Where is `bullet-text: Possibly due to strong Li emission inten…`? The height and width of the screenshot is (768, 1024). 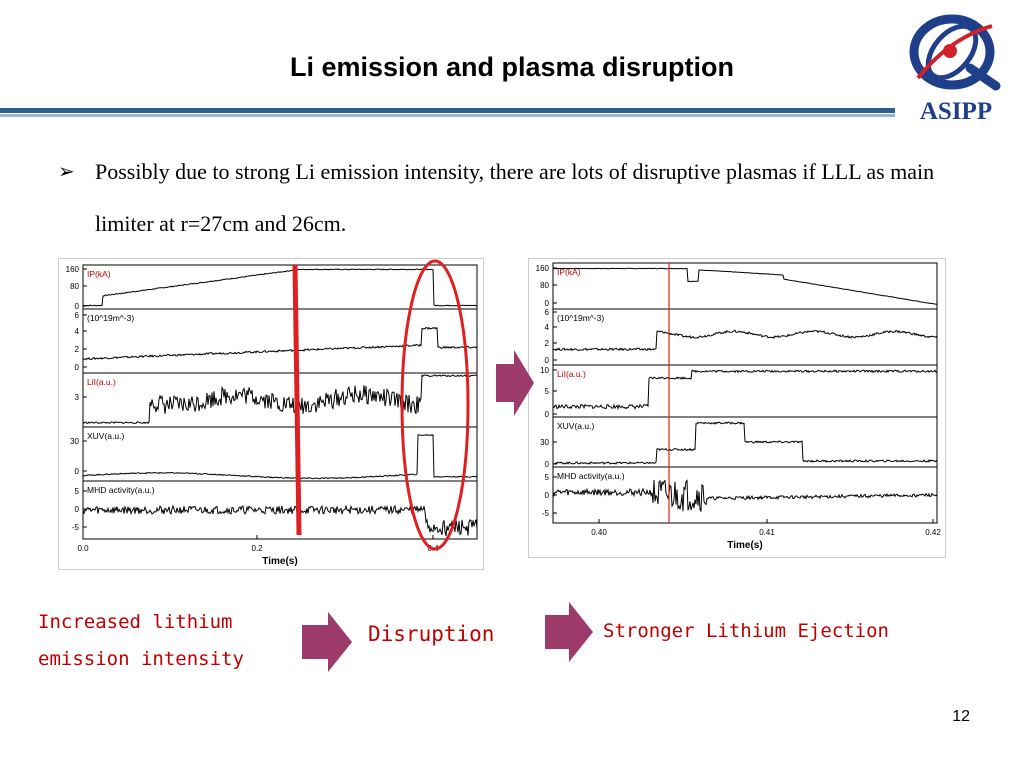 bullet-text: Possibly due to strong Li emission inten… is located at coordinates (515, 197).